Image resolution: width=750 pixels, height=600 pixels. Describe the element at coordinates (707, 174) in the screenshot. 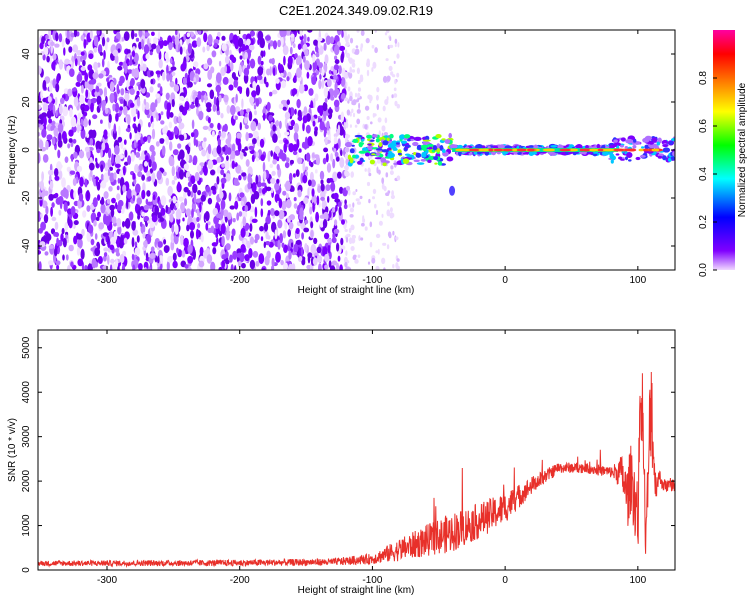

I see `colorbar-ticks: 0.0 0.2 0.4 0.6 0.8` at that location.